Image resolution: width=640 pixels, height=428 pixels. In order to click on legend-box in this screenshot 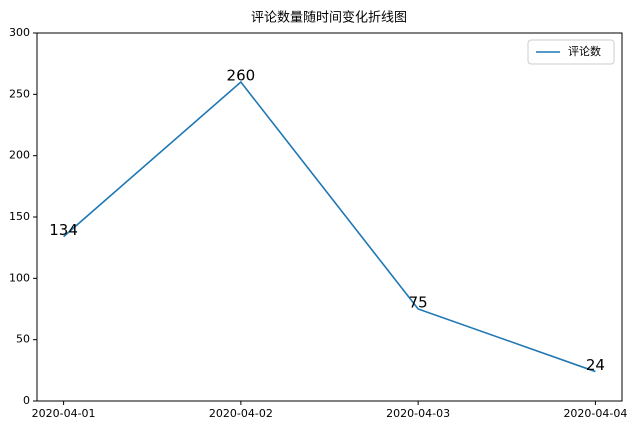, I will do `click(571, 52)`.